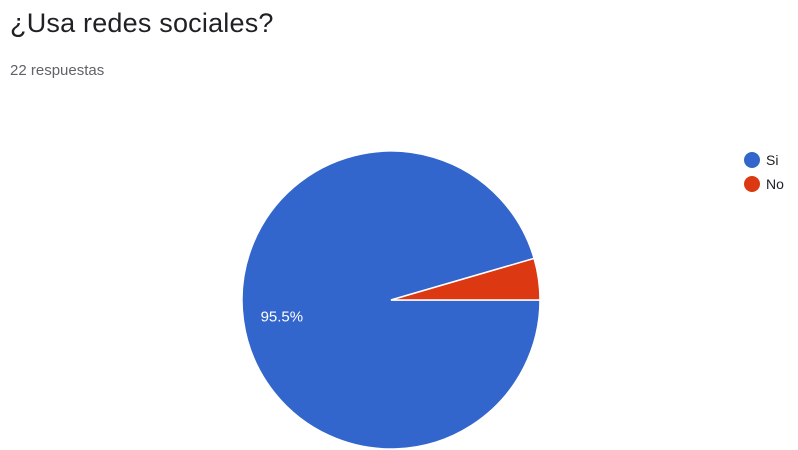 The width and height of the screenshot is (798, 450). I want to click on chart-title: ¿Usa redes sociales?, so click(142, 23).